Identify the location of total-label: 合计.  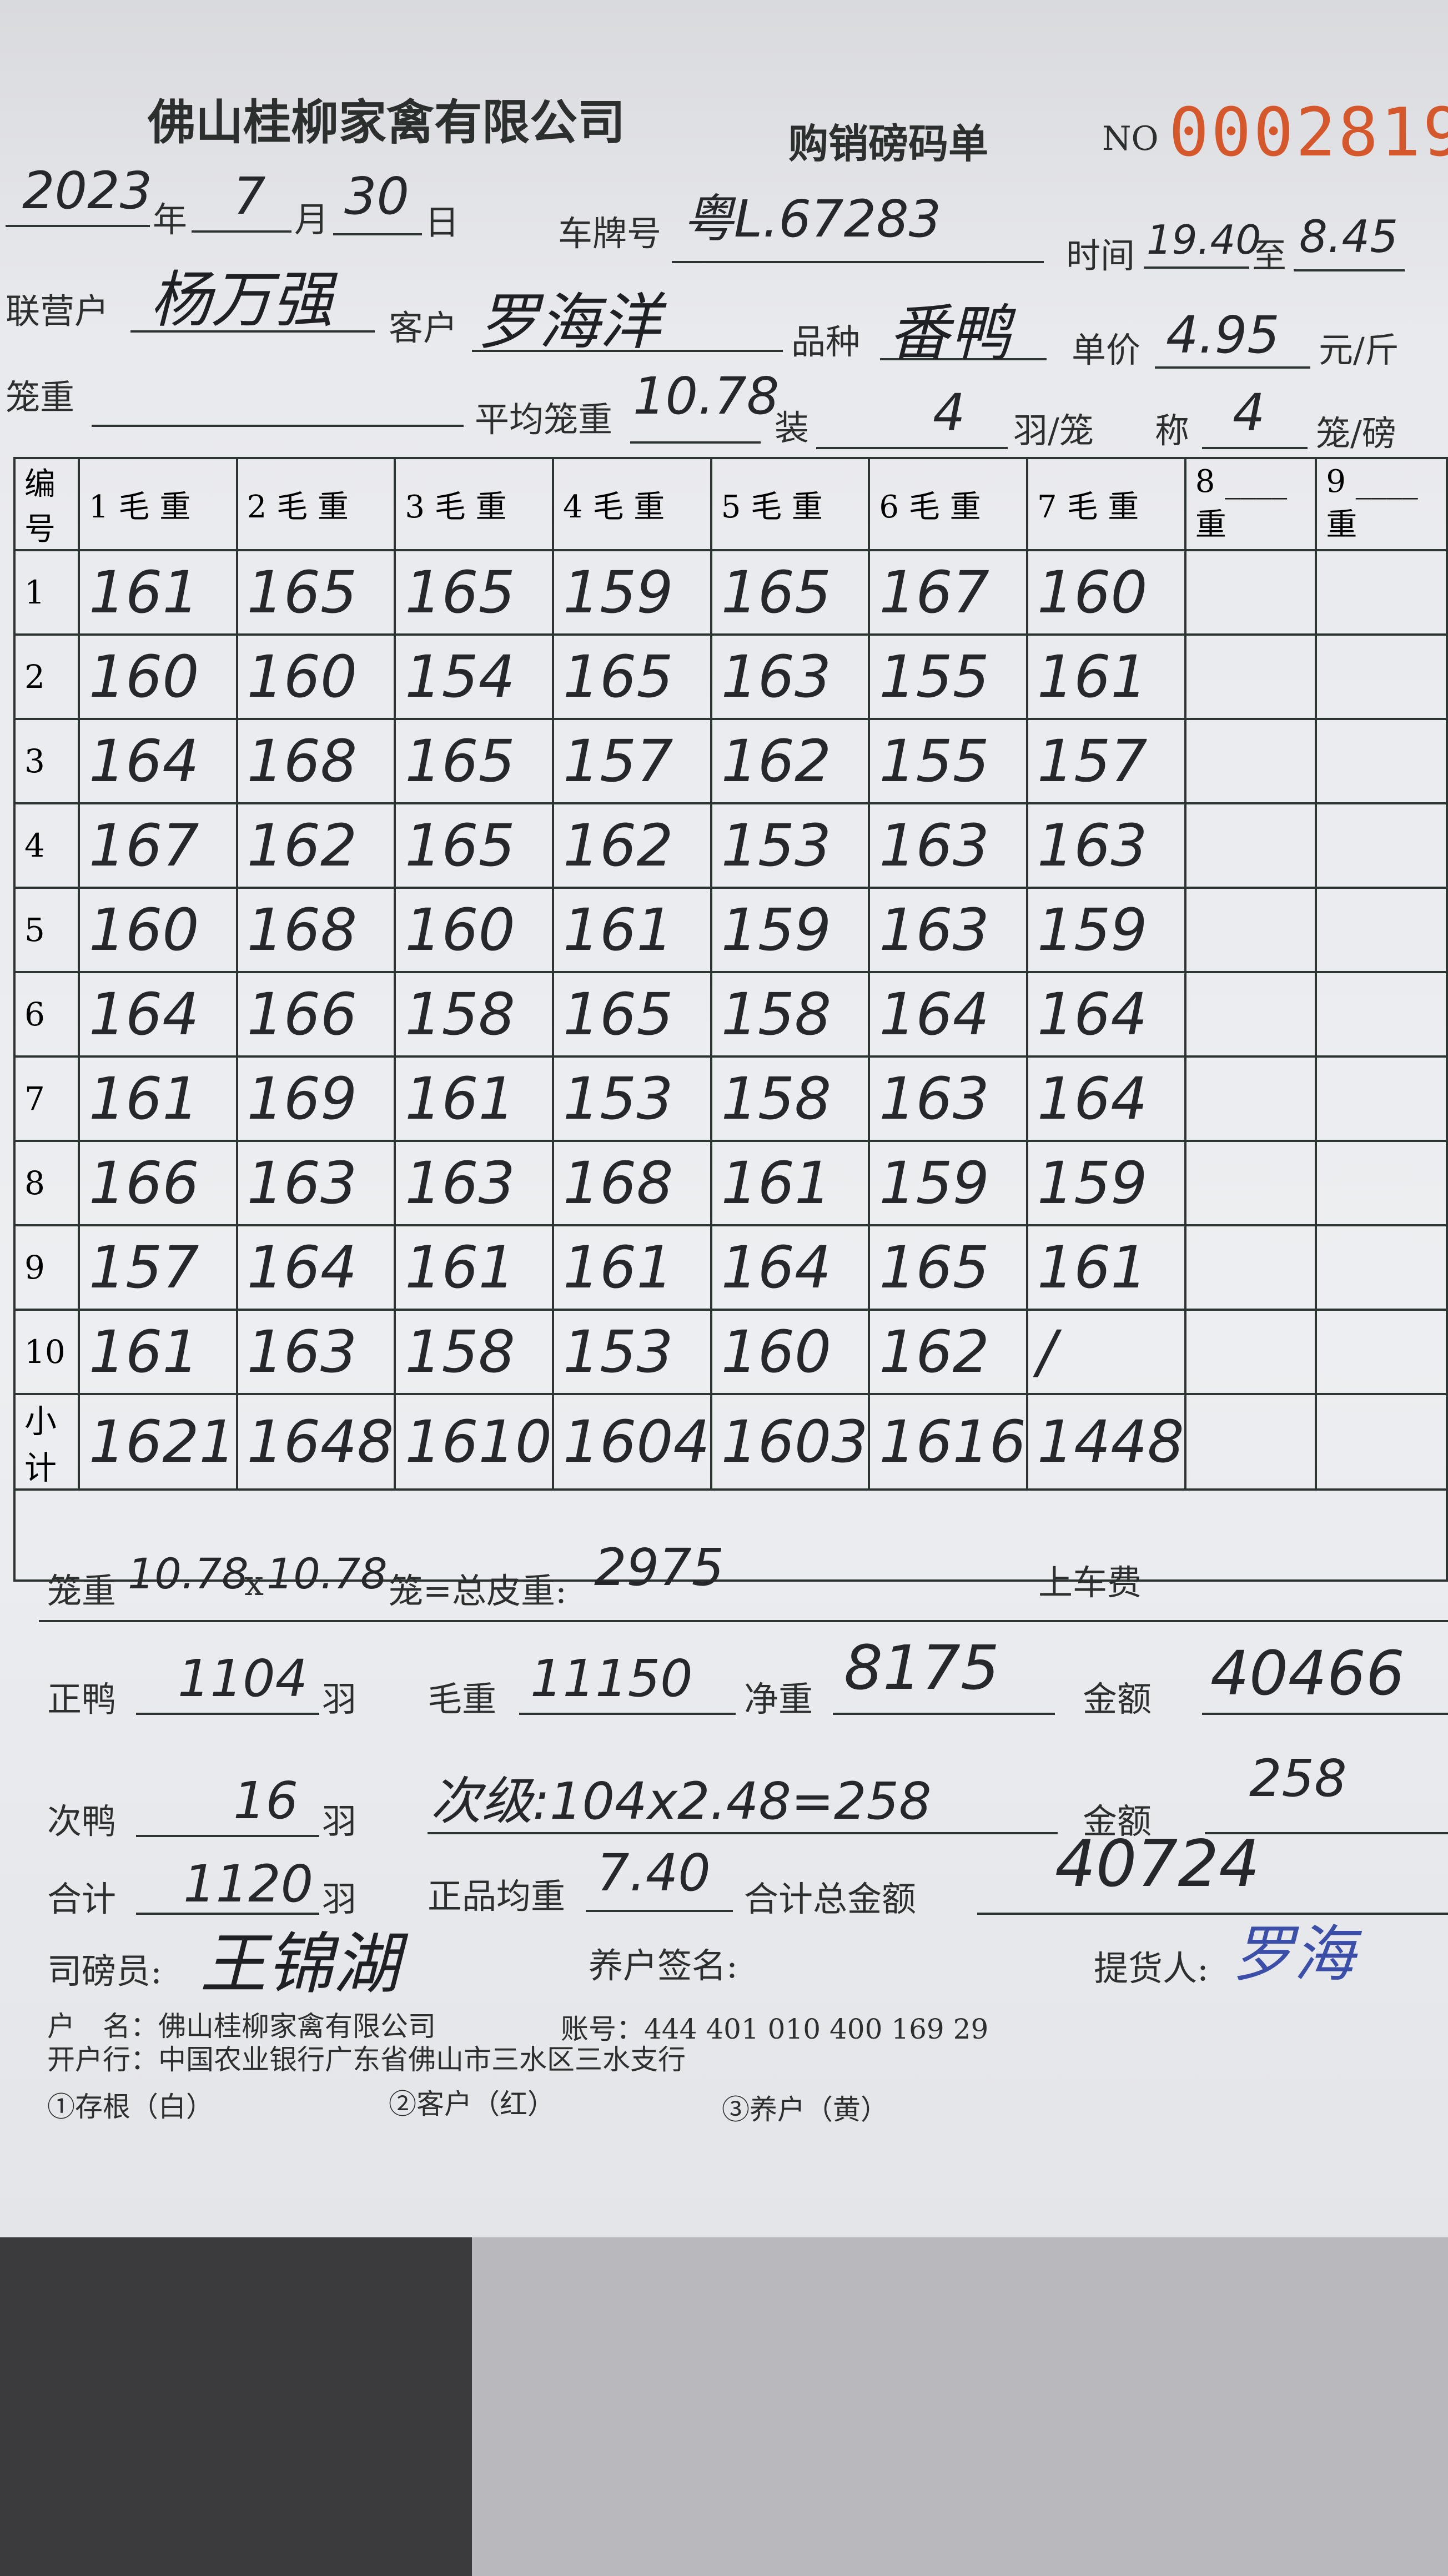
(82, 1899).